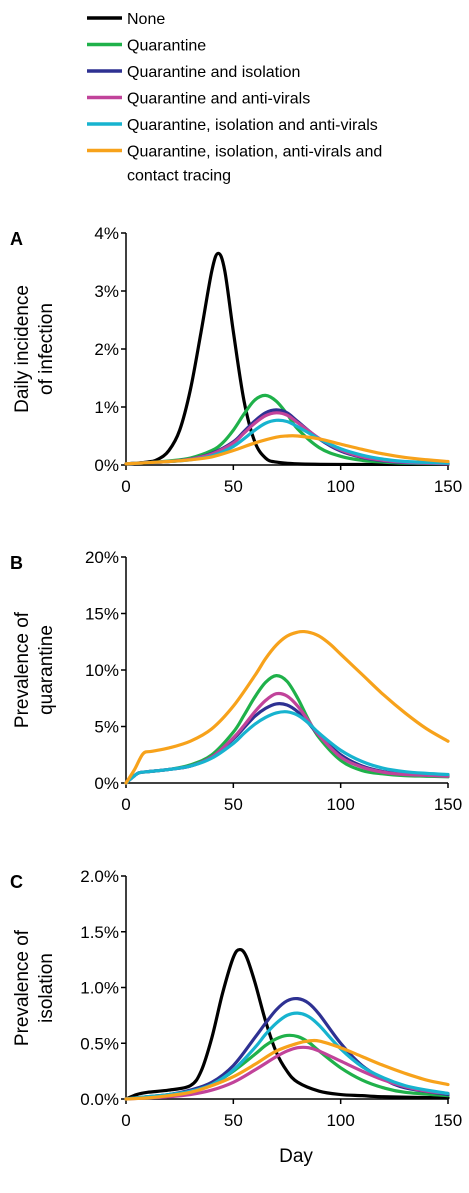 Image resolution: width=469 pixels, height=1193 pixels. What do you see at coordinates (99, 932) in the screenshot?
I see `y-tick-label-C-3: 1.5%` at bounding box center [99, 932].